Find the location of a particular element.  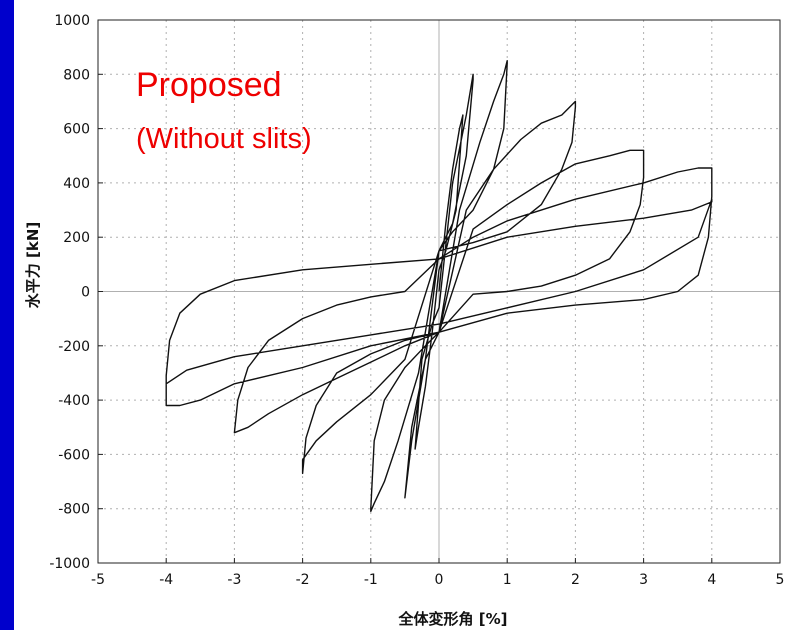

y-tick-label: -1000 is located at coordinates (69, 564).